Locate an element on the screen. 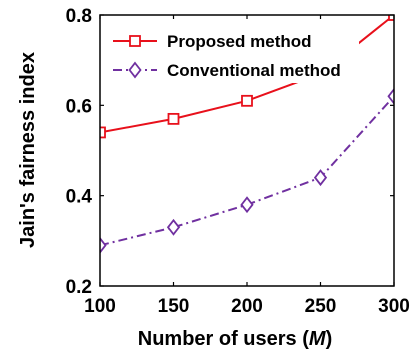  y-tick-label: 0.8 is located at coordinates (79, 16).